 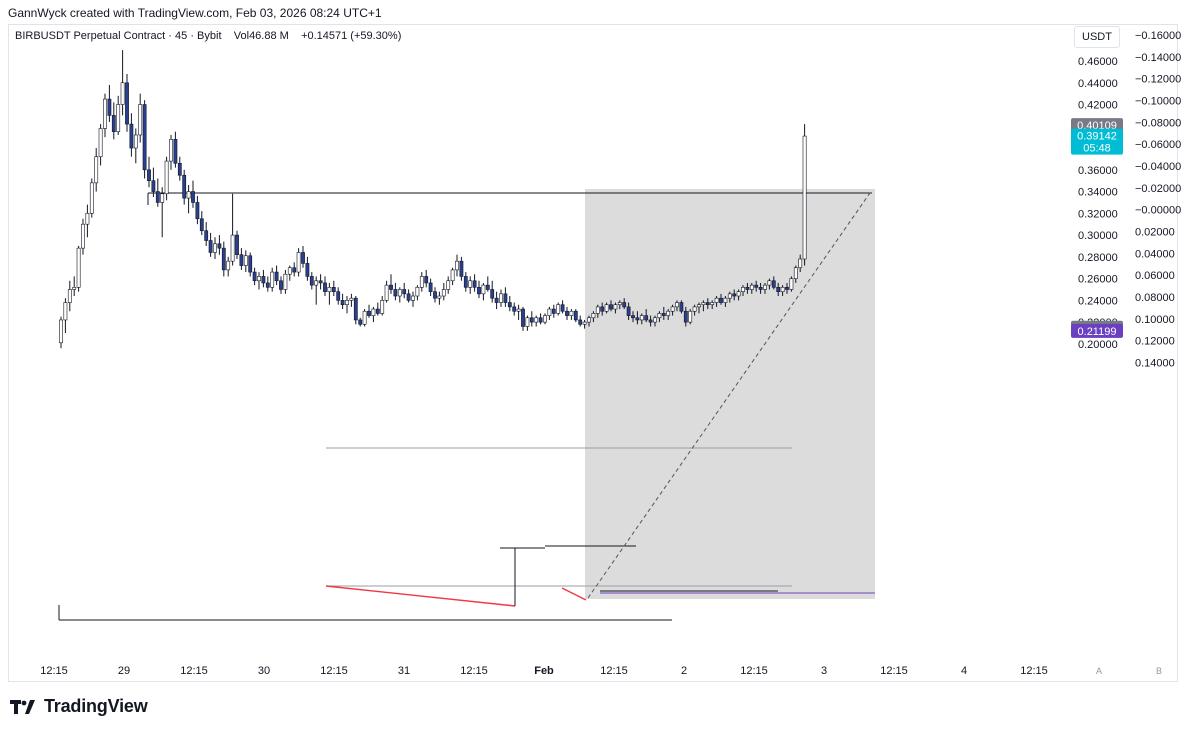 I want to click on secondary-tick-label: −0.08000, so click(x=1158, y=123).